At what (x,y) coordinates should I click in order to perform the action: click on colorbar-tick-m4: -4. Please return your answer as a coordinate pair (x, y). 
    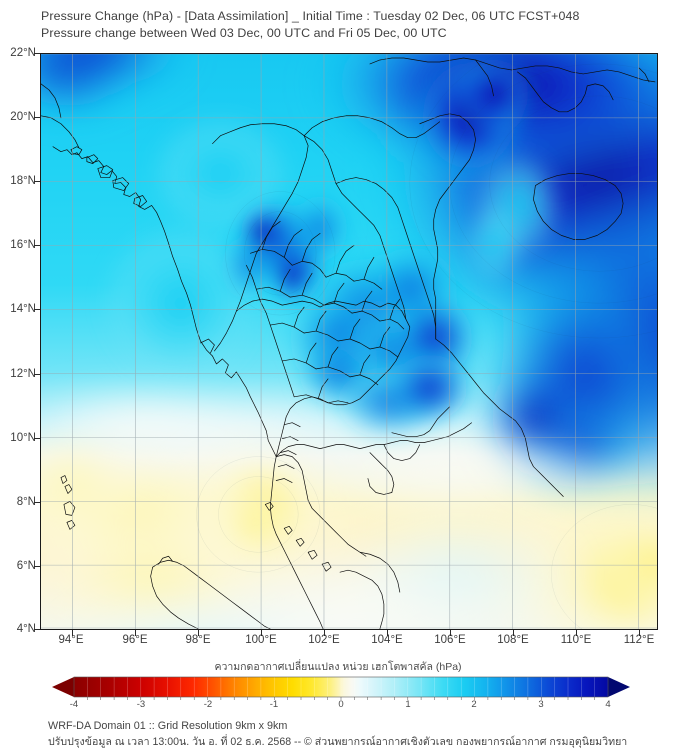
    Looking at the image, I should click on (74, 704).